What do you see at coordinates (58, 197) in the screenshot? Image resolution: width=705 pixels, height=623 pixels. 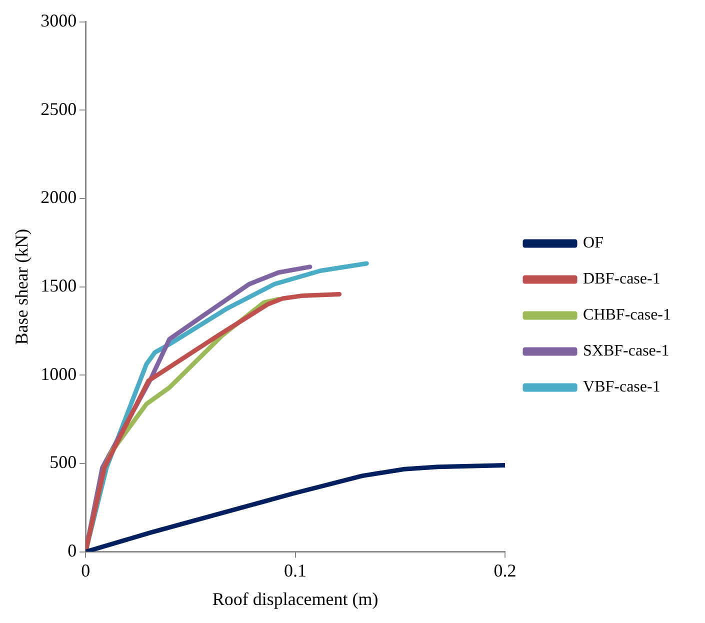 I see `y-tick-label: 2000` at bounding box center [58, 197].